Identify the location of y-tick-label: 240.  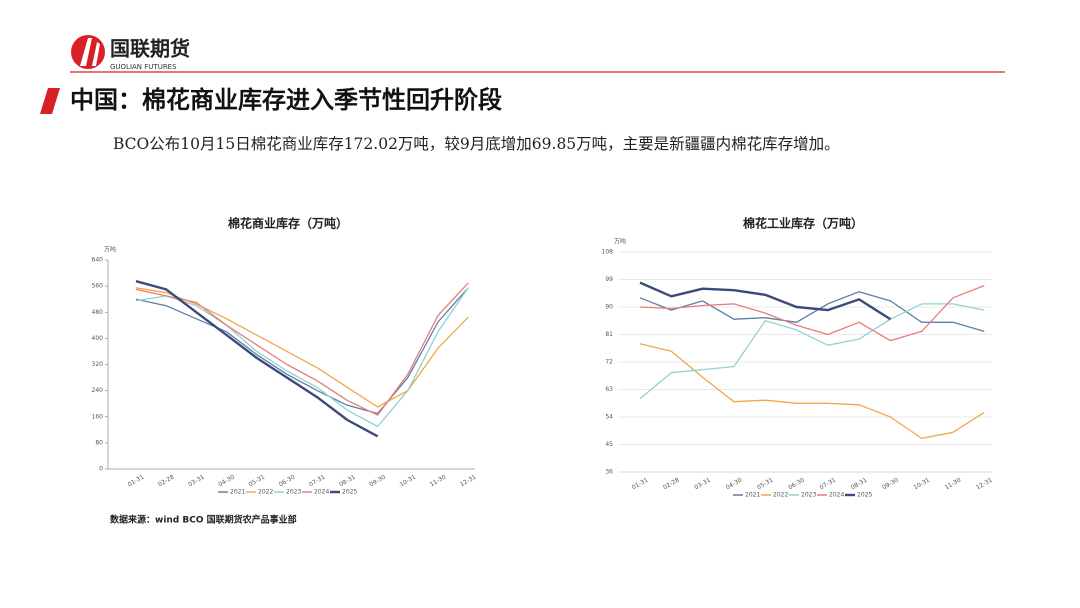
(98, 390).